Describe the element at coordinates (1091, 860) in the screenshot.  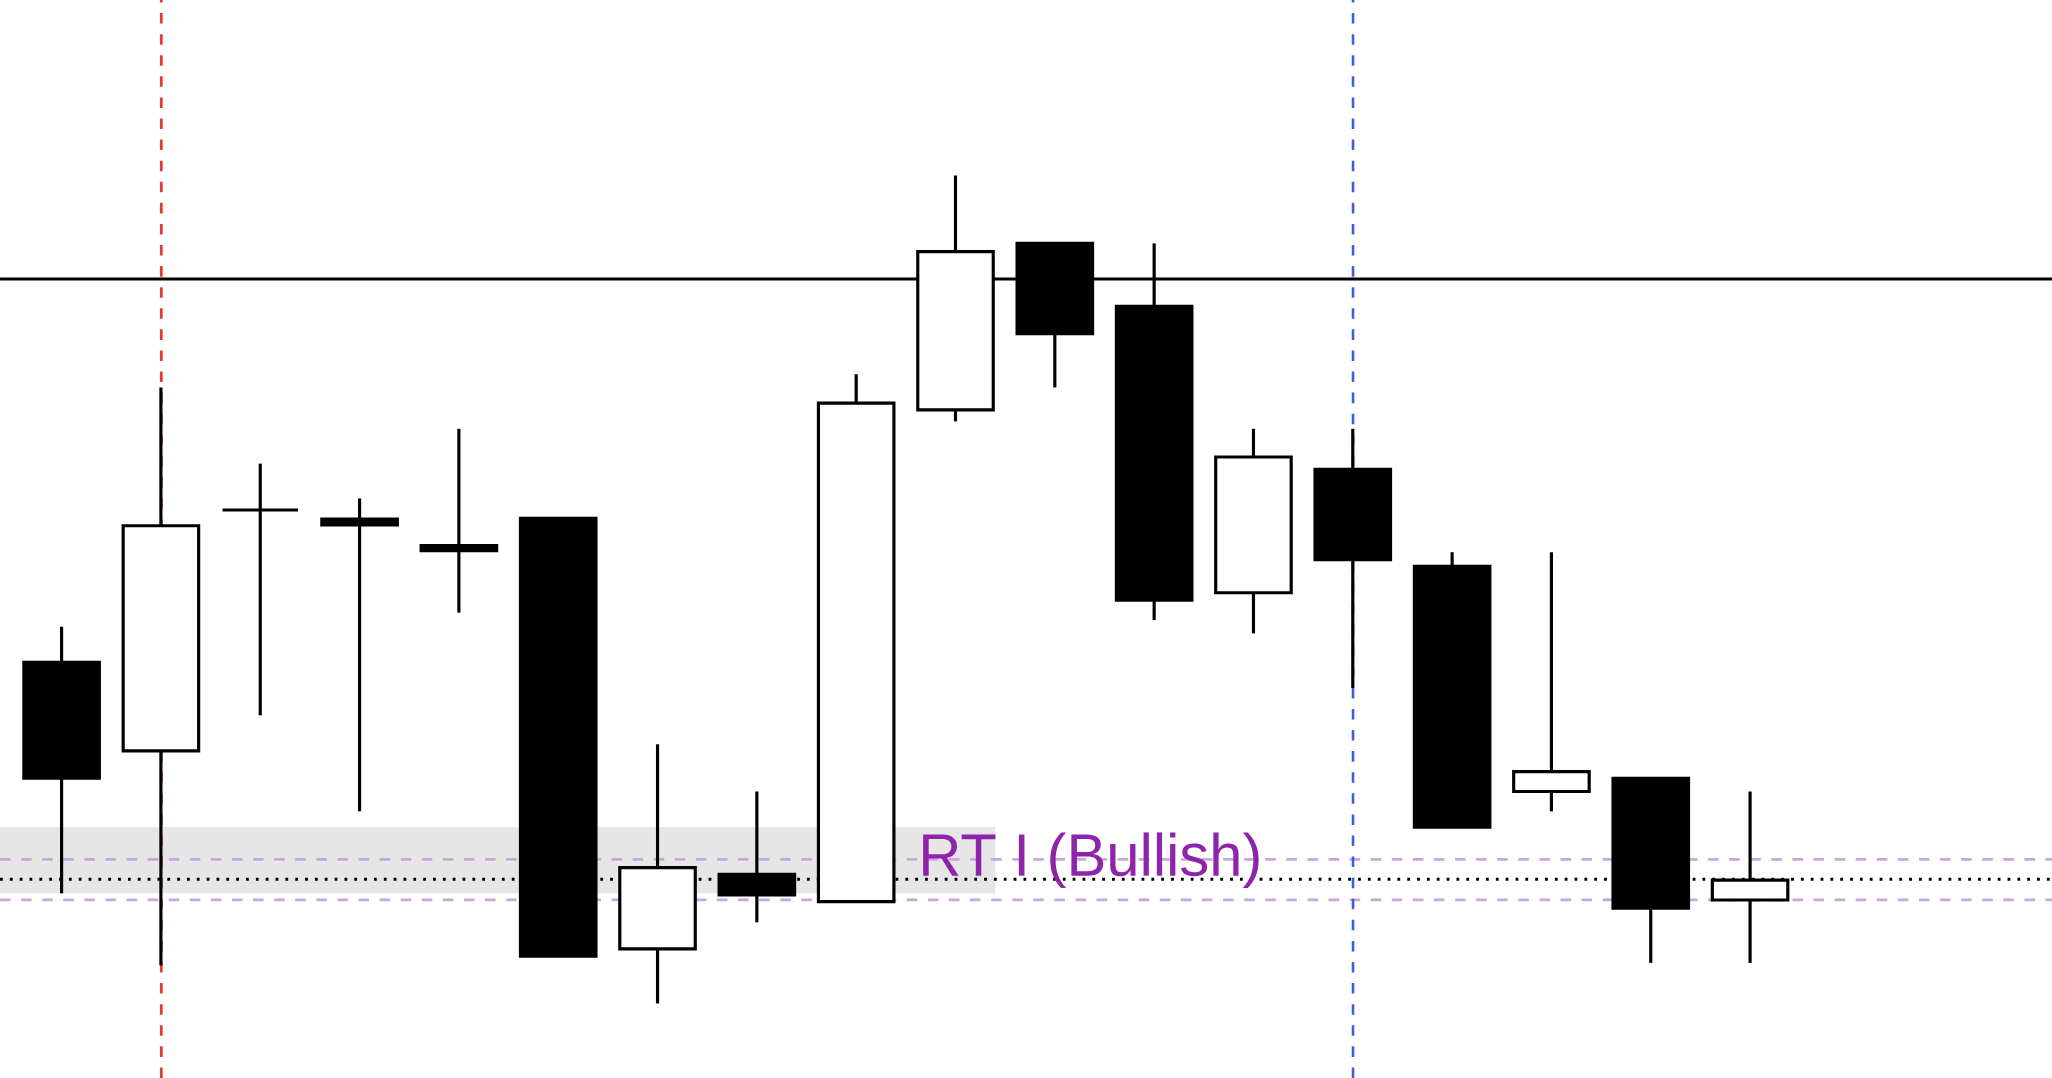
I see `band-label: RT I (Bullish)` at that location.